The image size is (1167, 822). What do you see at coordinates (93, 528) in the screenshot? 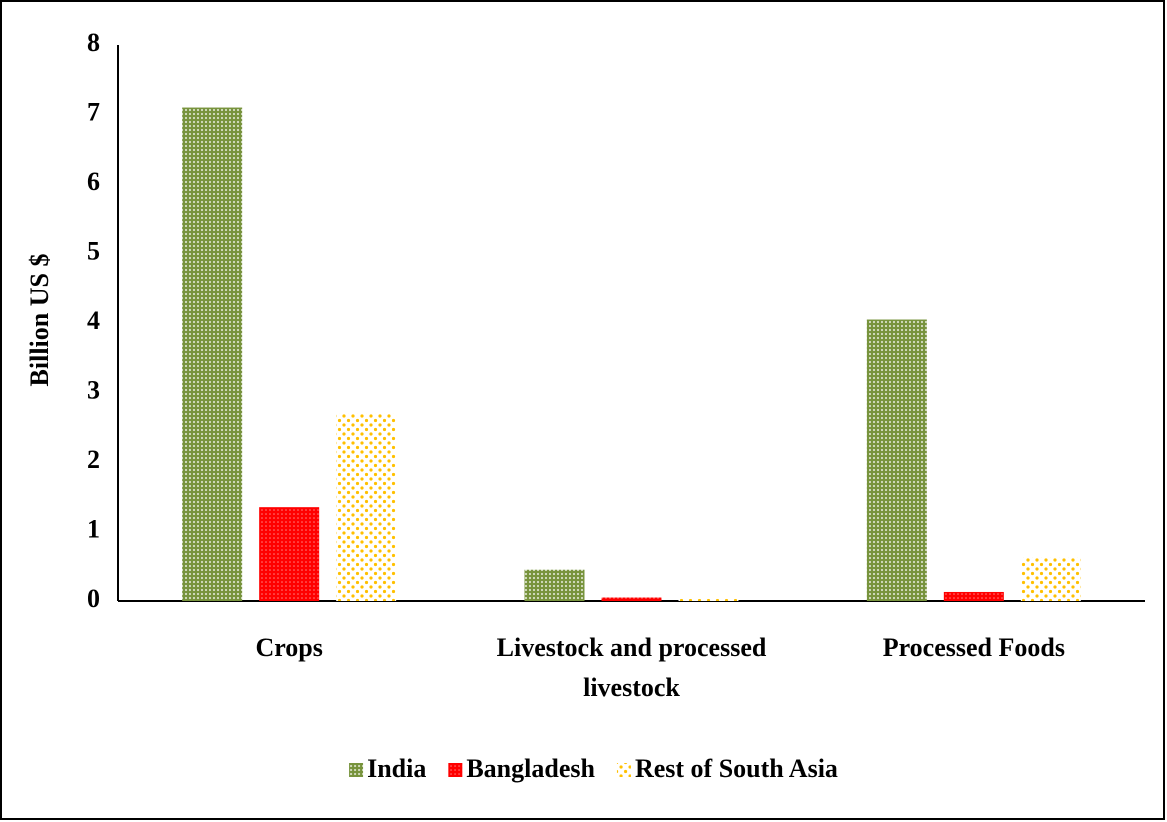
I see `y-tick-label: 1` at bounding box center [93, 528].